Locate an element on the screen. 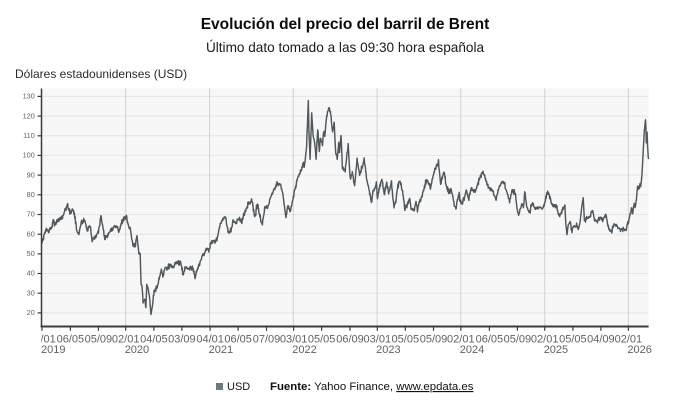  svg-text: 07/09 is located at coordinates (267, 340).